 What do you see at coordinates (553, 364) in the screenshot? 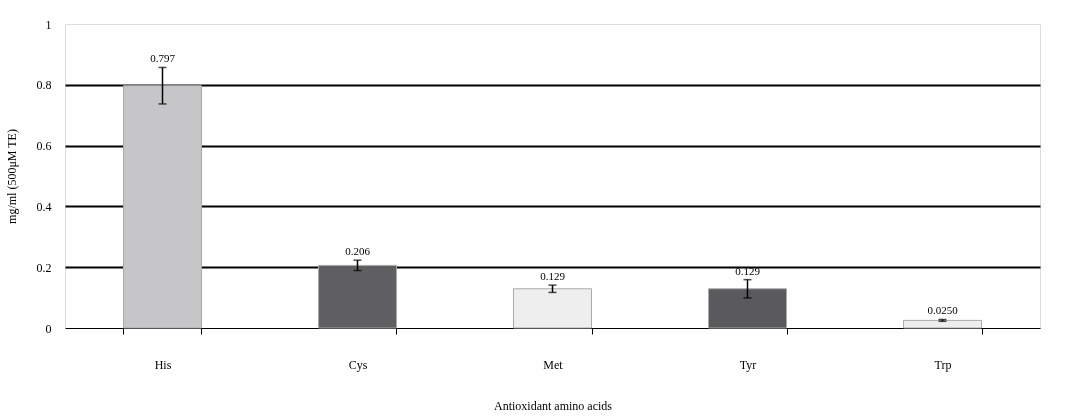
I see `x-tick-label: Met` at bounding box center [553, 364].